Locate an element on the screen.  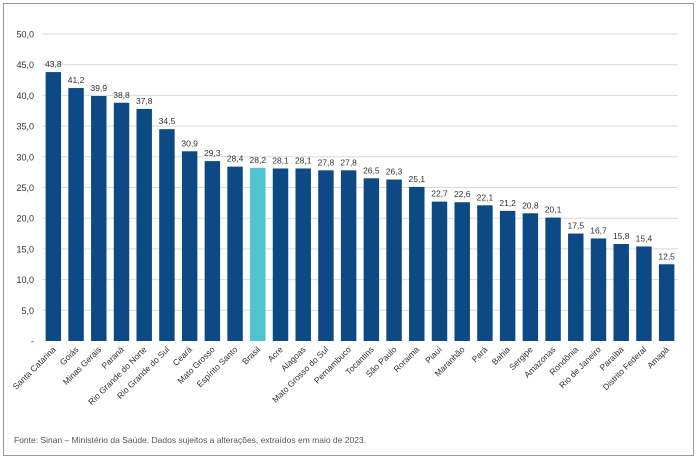
data-label: 30,9 is located at coordinates (189, 143).